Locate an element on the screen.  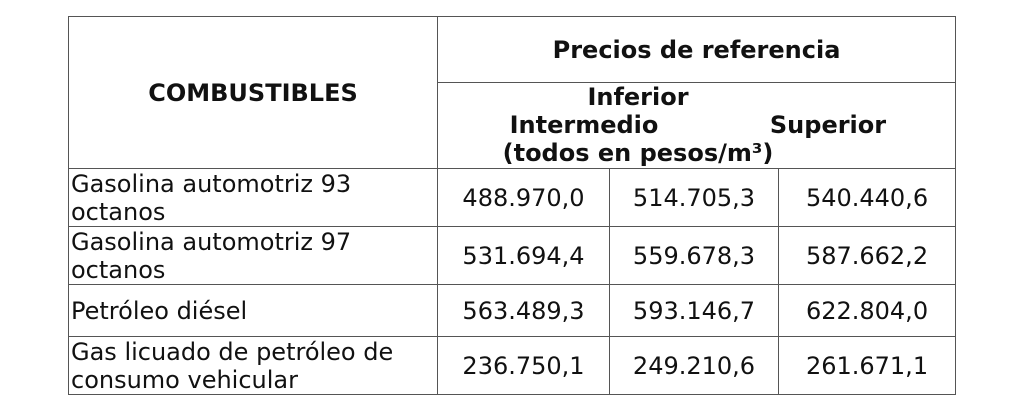
price-superior: 587.662,2 is located at coordinates (867, 255).